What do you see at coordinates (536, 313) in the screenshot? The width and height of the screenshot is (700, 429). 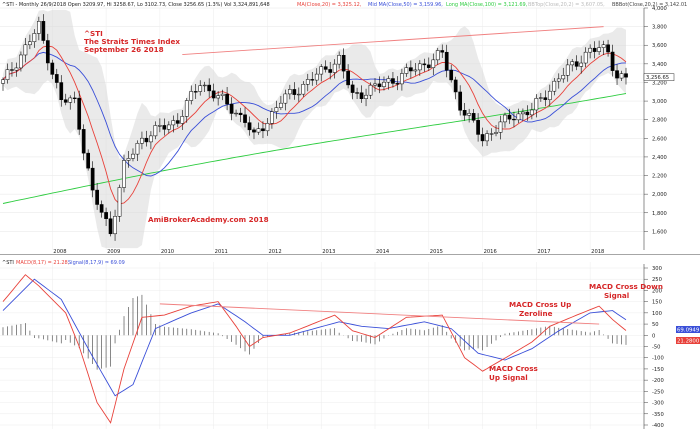 I see `annotation-macd-up-zero-2: Zeroline` at bounding box center [536, 313].